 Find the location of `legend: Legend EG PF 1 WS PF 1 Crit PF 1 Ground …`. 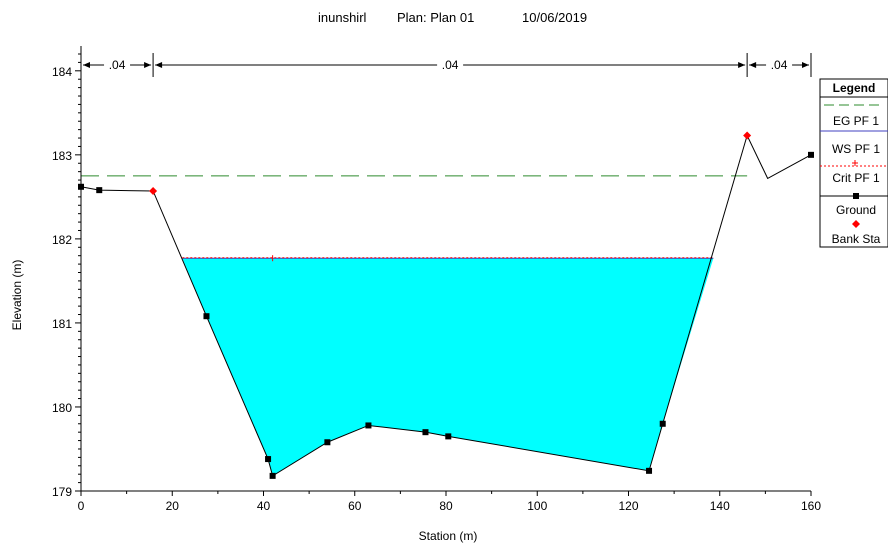

legend: Legend EG PF 1 WS PF 1 Crit PF 1 Ground … is located at coordinates (853, 163).